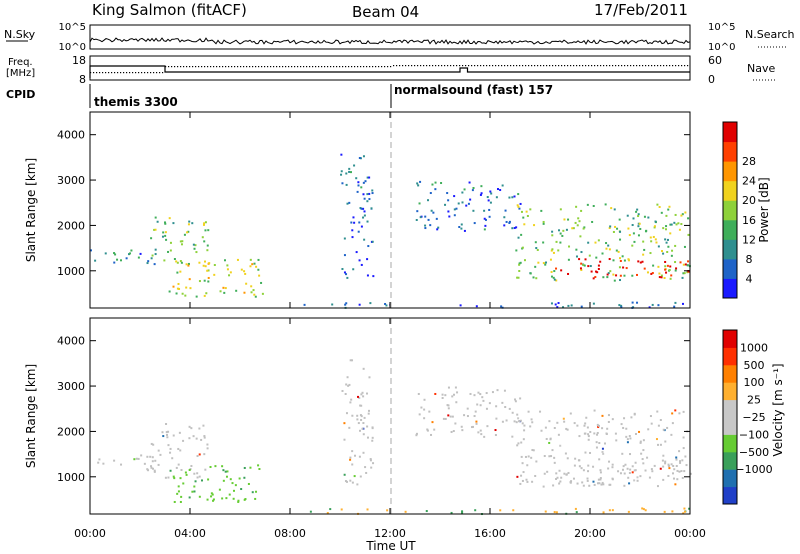  Describe the element at coordinates (753, 469) in the screenshot. I see `colorbar-tick-label: −1000` at that location.